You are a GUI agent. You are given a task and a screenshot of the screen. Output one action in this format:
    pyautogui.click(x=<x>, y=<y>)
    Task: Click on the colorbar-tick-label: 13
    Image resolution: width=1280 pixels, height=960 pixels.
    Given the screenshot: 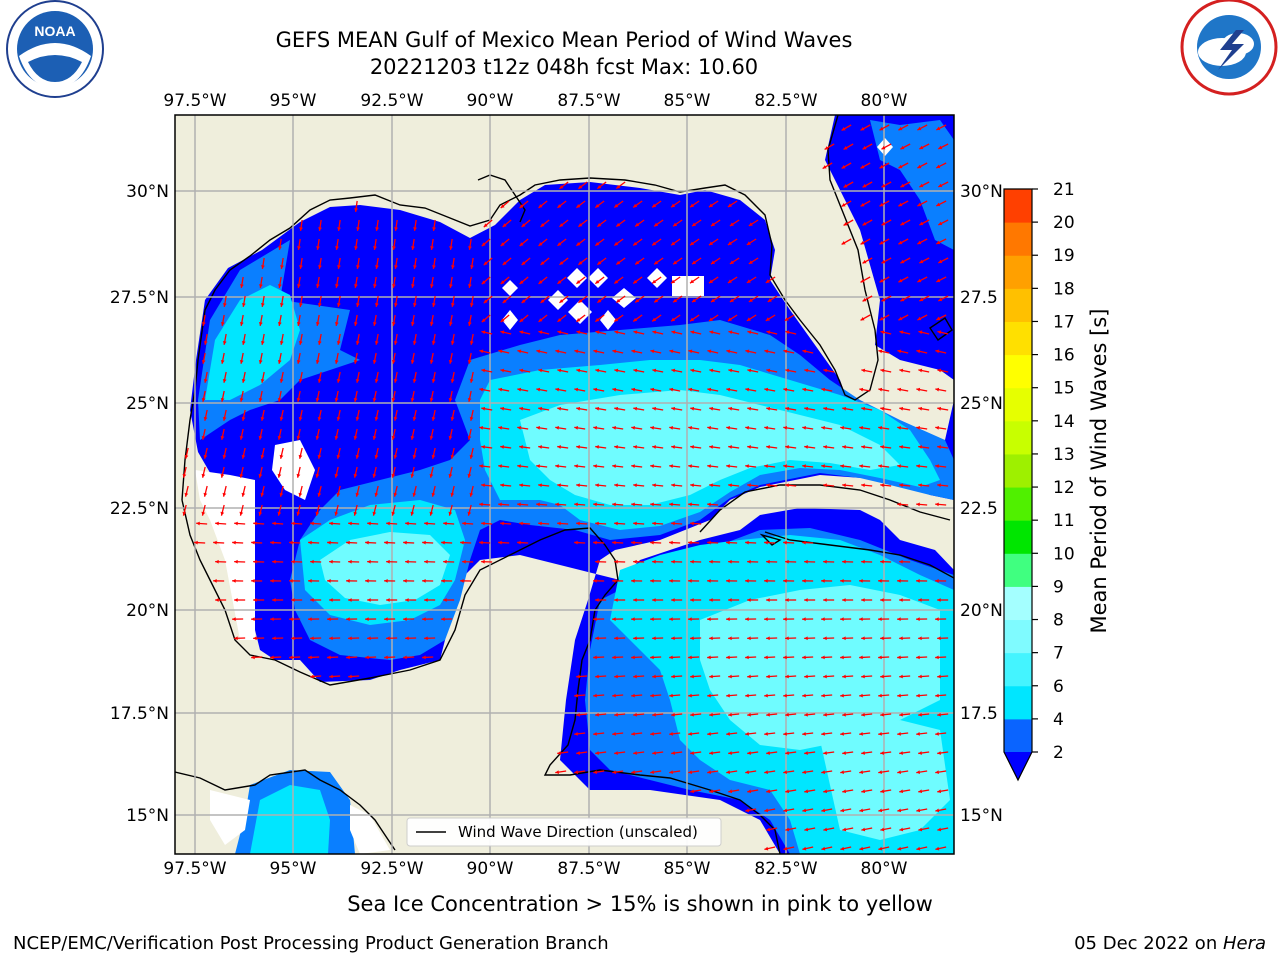 What is the action you would take?
    pyautogui.click(x=1064, y=455)
    